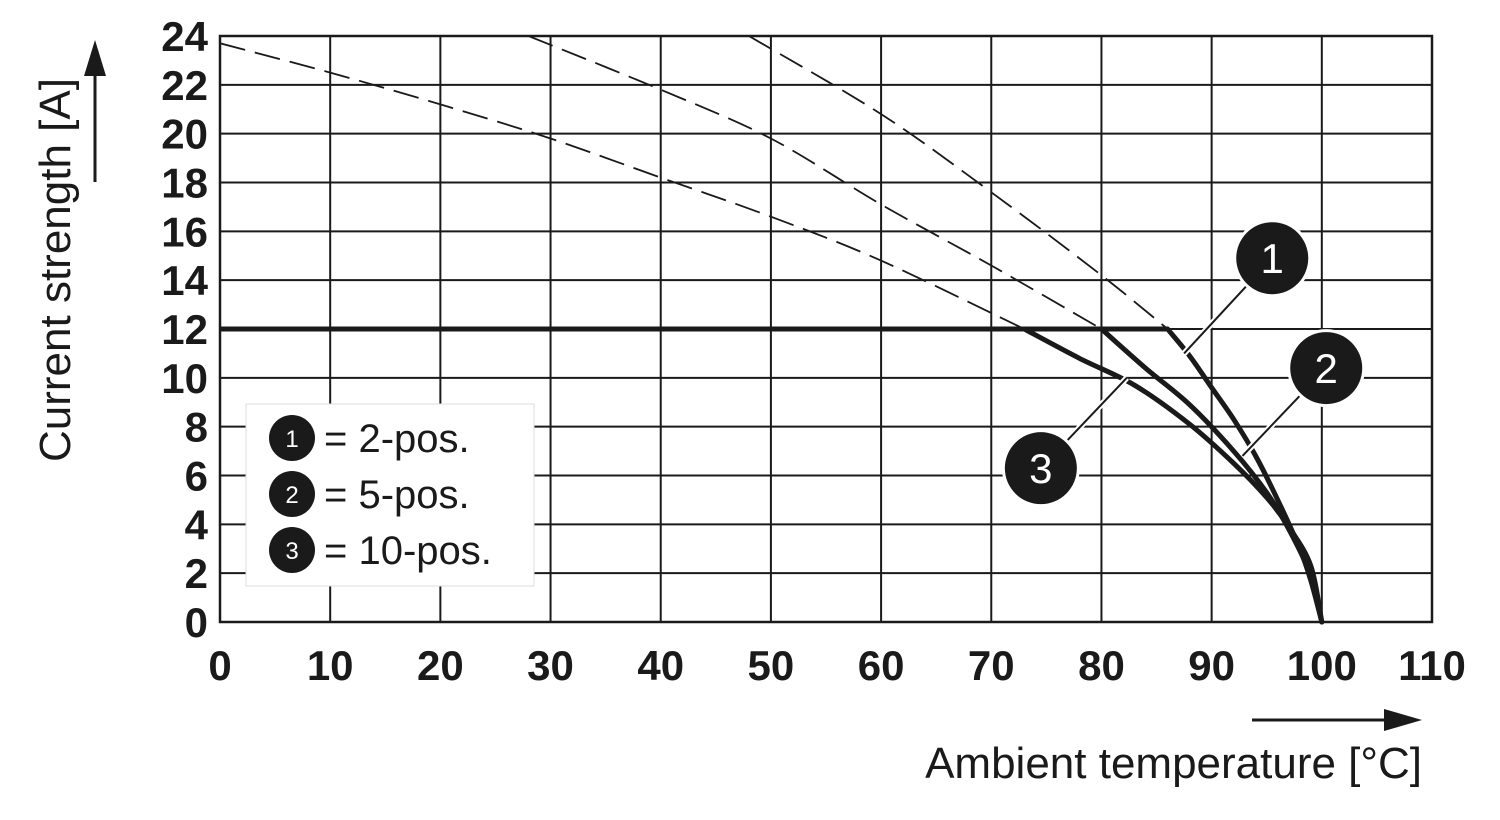 The image size is (1500, 820). I want to click on x-tick-label: 30, so click(550, 665).